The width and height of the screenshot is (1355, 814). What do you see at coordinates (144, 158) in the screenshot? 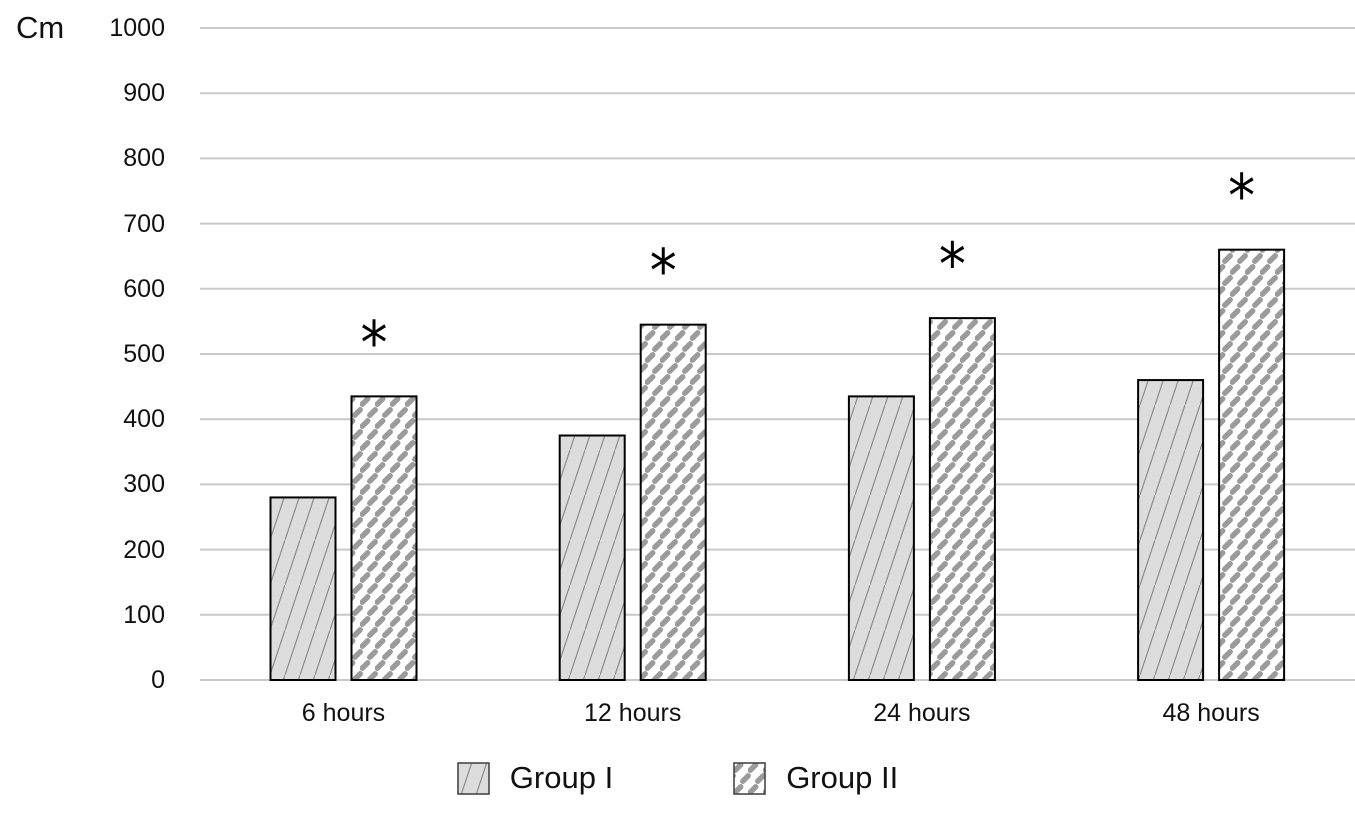
I see `y-tick-label: 800` at bounding box center [144, 158].